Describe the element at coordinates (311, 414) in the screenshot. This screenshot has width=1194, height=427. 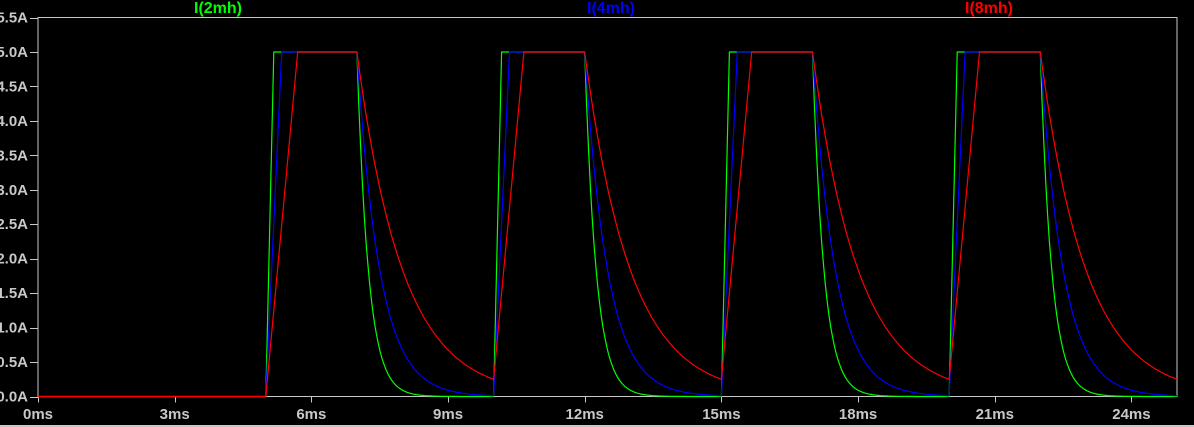
I see `x-tick-label: 6ms` at that location.